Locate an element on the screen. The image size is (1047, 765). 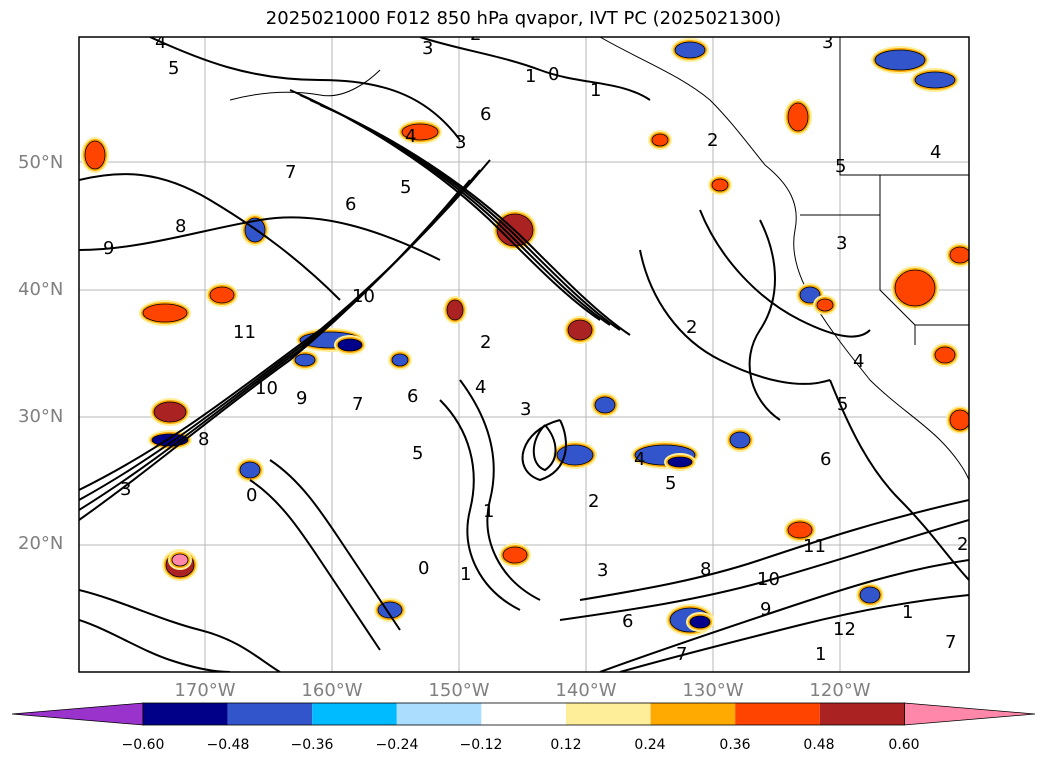
contour-label: 0 is located at coordinates (423, 568).